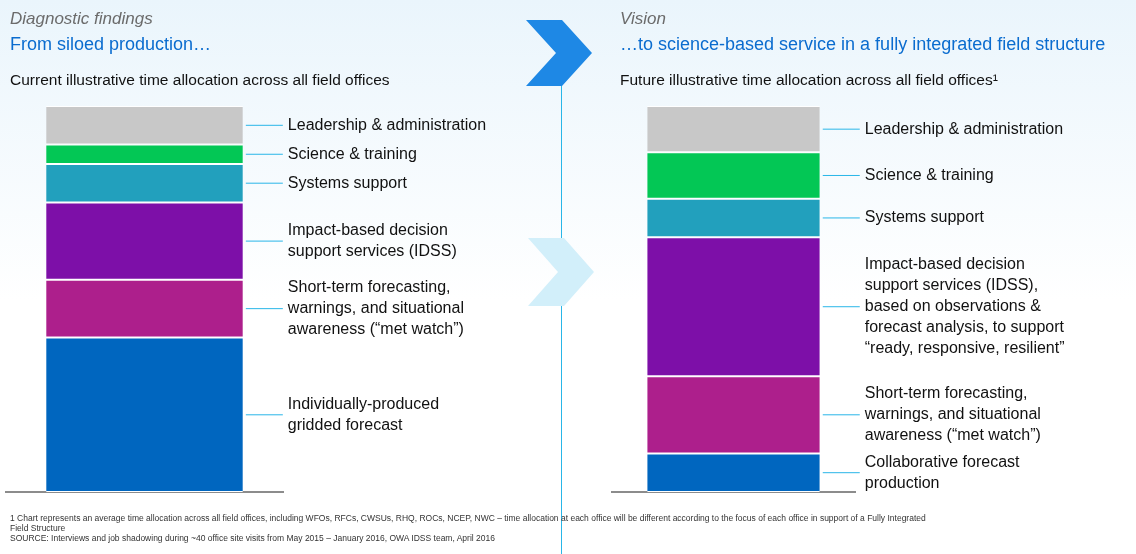  I want to click on text: Individually-produced gridded forecast, so click(363, 413).